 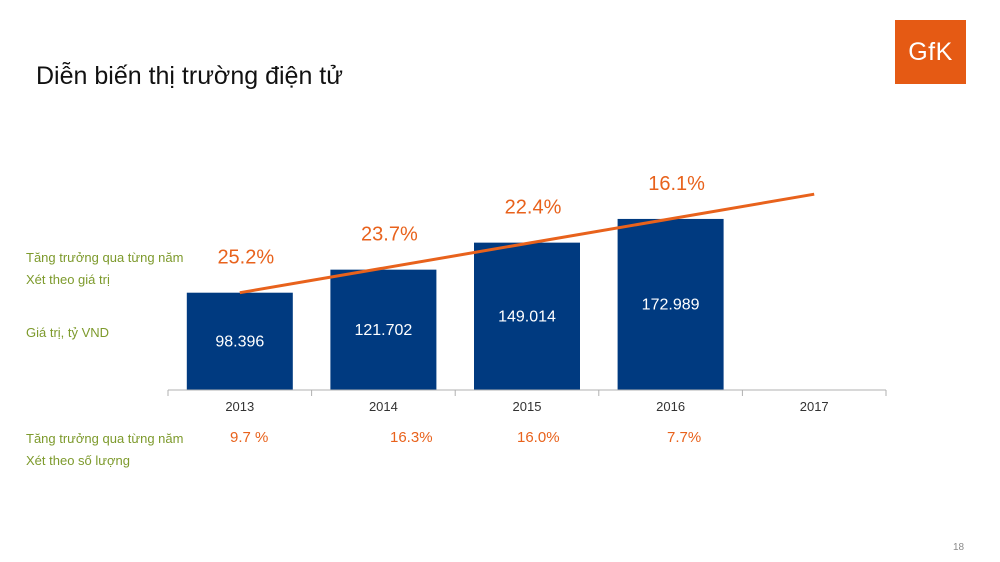 What do you see at coordinates (930, 52) in the screenshot?
I see `gfk-logo: GfK` at bounding box center [930, 52].